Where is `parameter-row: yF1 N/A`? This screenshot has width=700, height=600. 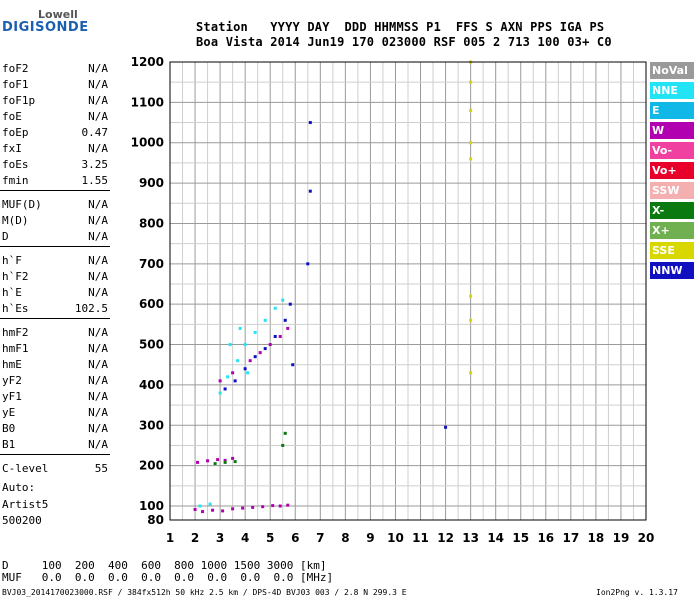
parameter-row: yF1 N/A is located at coordinates (55, 397).